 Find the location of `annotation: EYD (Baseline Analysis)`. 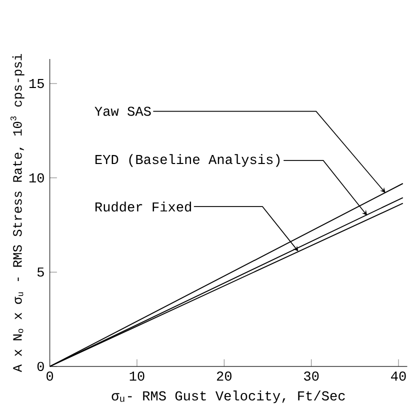

annotation: EYD (Baseline Analysis) is located at coordinates (187, 160).